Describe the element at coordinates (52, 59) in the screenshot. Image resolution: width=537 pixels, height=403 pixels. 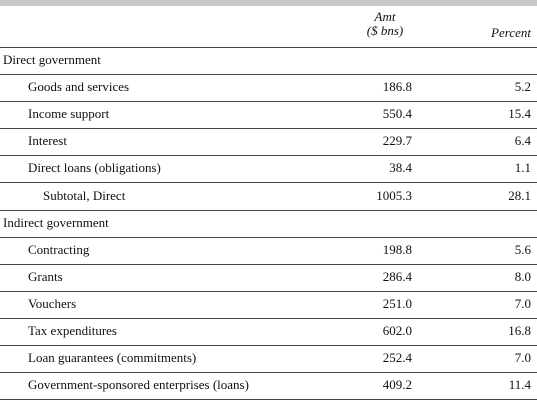
I see `section-title: Direct government` at that location.